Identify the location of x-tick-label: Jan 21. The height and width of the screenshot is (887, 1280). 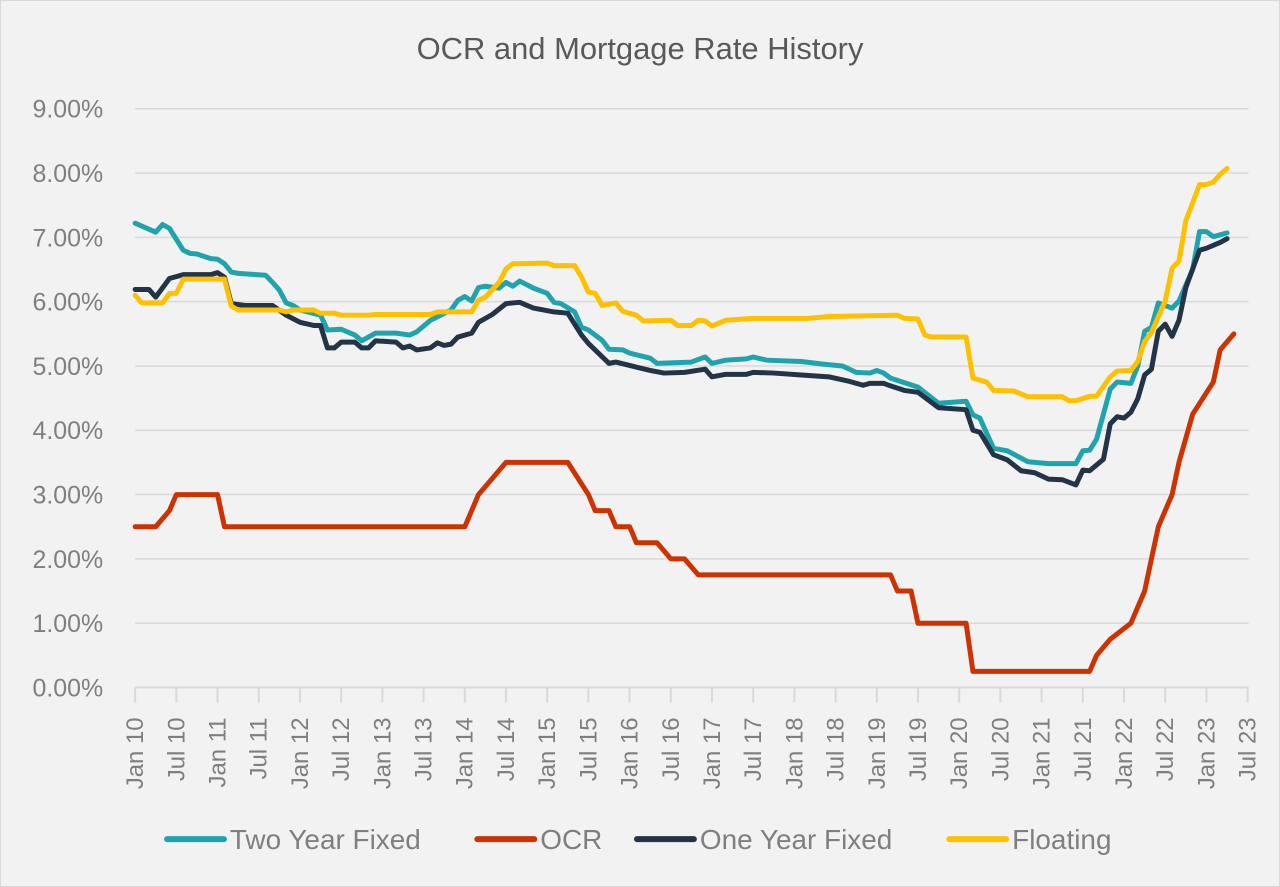
(1042, 753).